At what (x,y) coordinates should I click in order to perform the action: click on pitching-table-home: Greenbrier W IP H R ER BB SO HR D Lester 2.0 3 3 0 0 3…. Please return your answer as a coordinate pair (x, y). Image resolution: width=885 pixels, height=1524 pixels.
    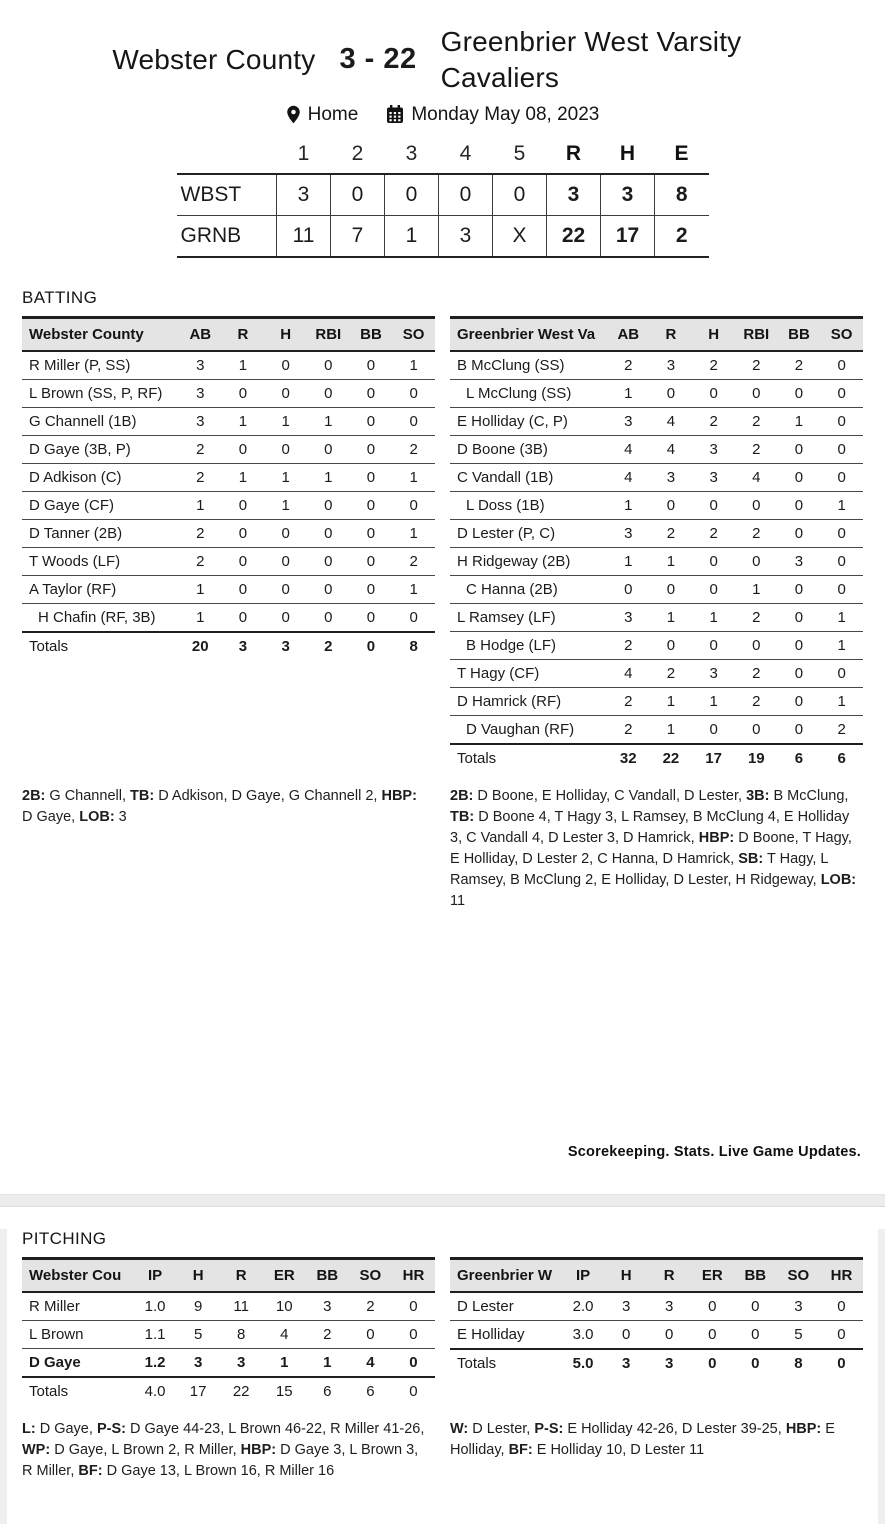
    Looking at the image, I should click on (656, 1316).